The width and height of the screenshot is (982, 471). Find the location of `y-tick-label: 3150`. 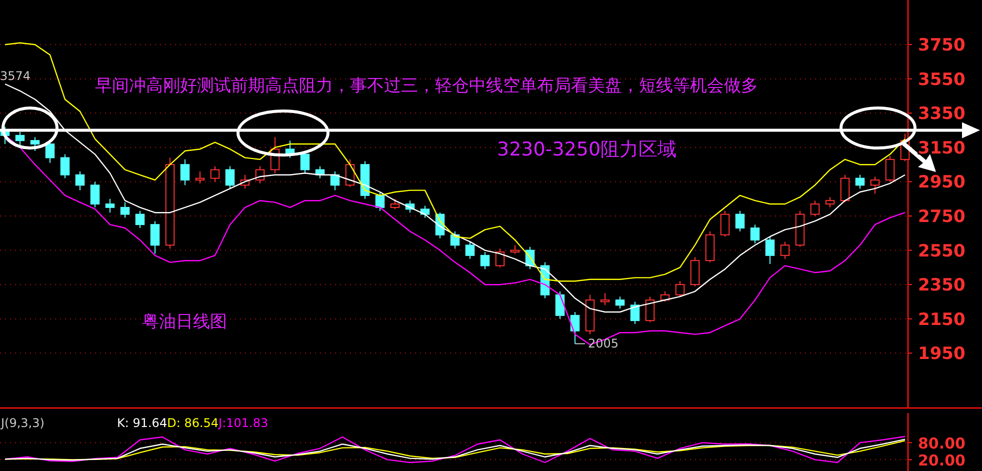

y-tick-label: 3150 is located at coordinates (942, 148).